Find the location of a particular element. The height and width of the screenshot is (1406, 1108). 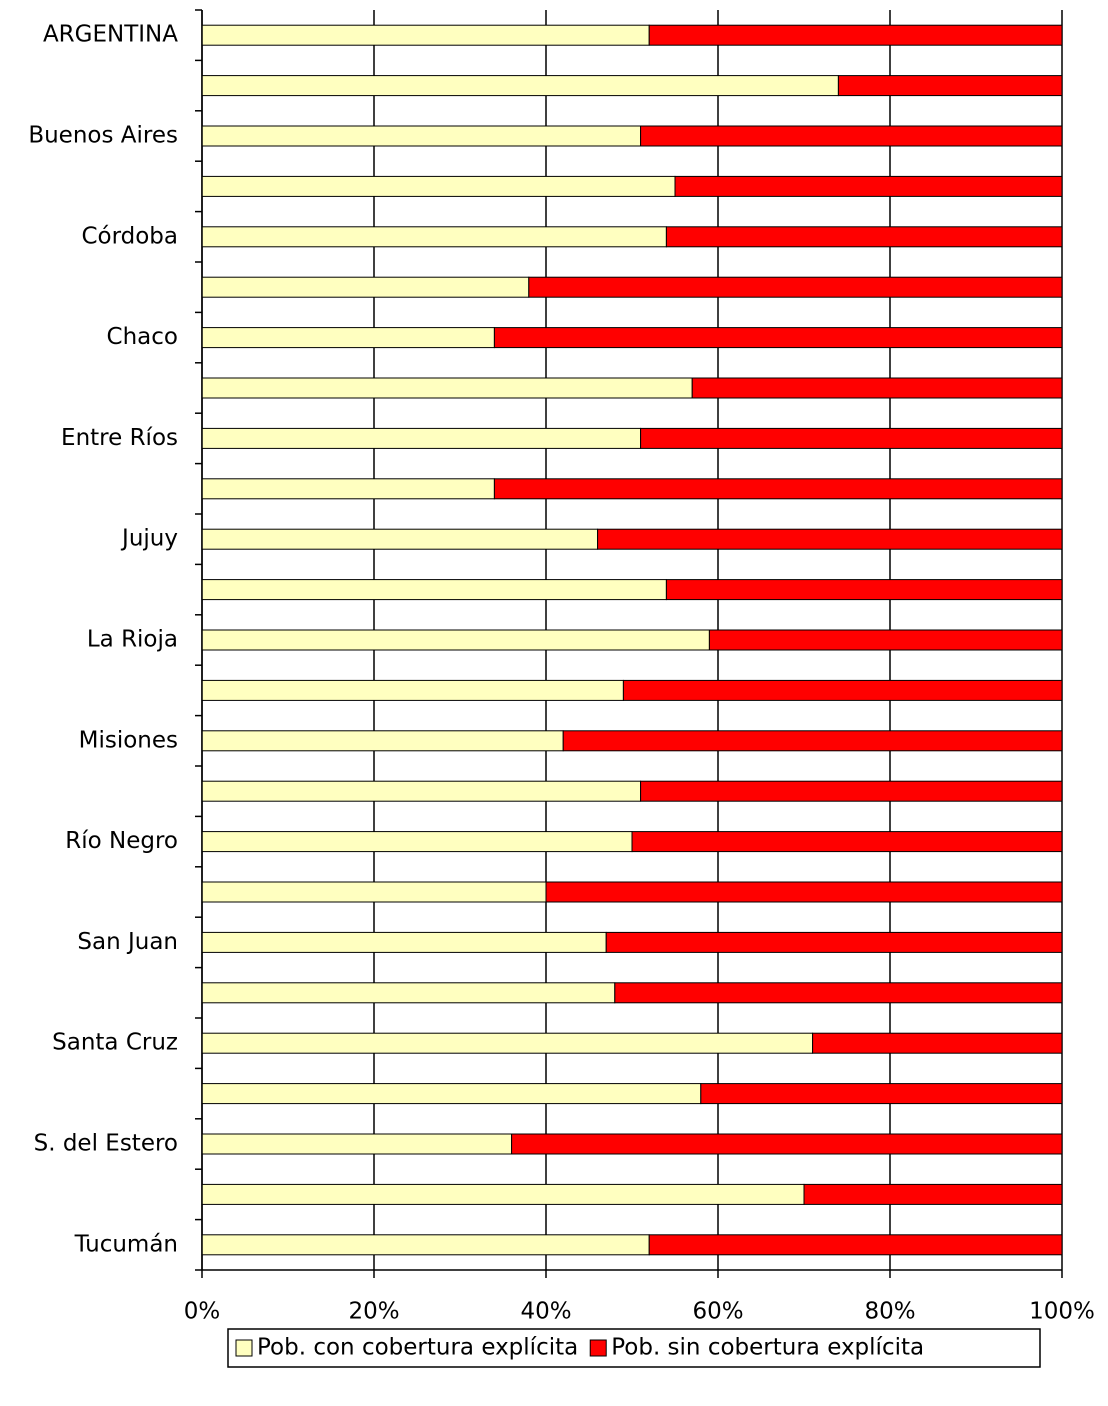

legend-label: Pob. con cobertura explícita is located at coordinates (417, 1348).